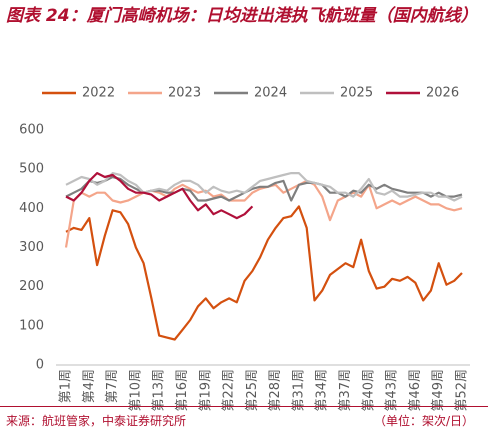  What do you see at coordinates (322, 390) in the screenshot?
I see `x-tick-label: 第34周` at bounding box center [322, 390].